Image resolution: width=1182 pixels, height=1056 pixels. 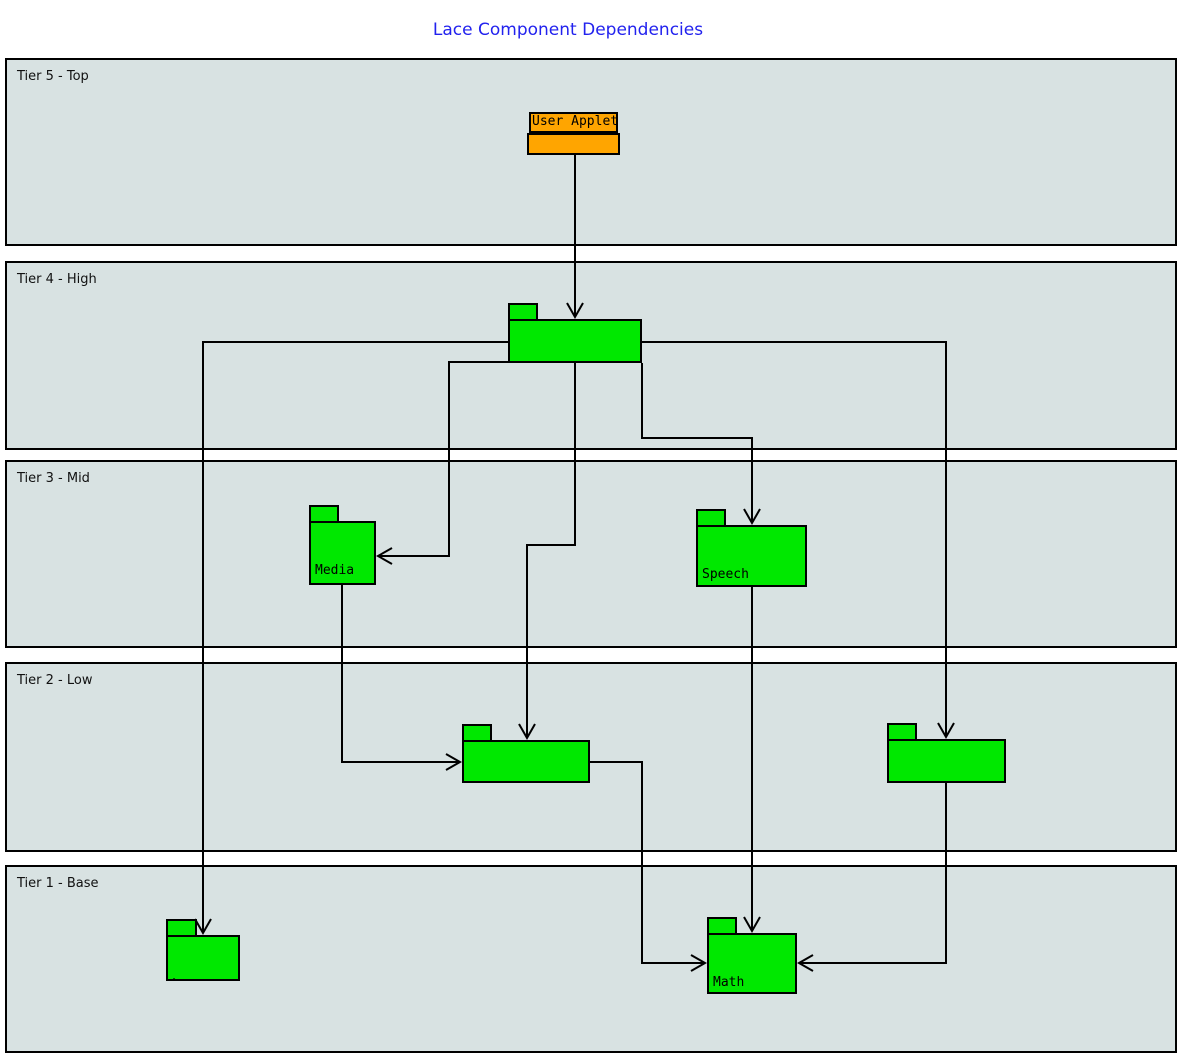 What do you see at coordinates (58, 883) in the screenshot?
I see `tier-1-label: Tier 1 - Base` at bounding box center [58, 883].